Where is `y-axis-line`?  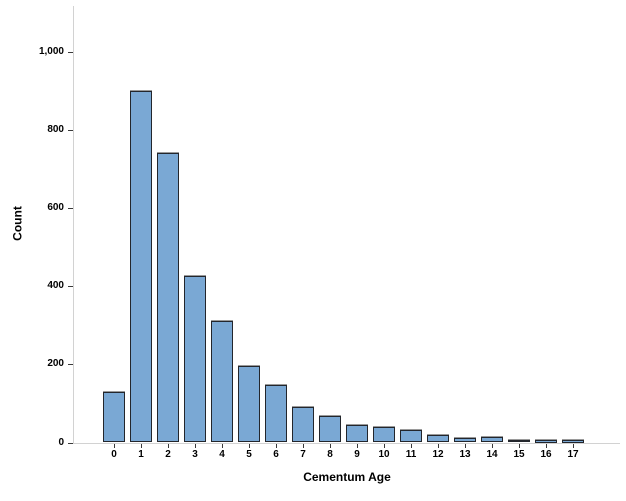 y-axis-line is located at coordinates (73, 225).